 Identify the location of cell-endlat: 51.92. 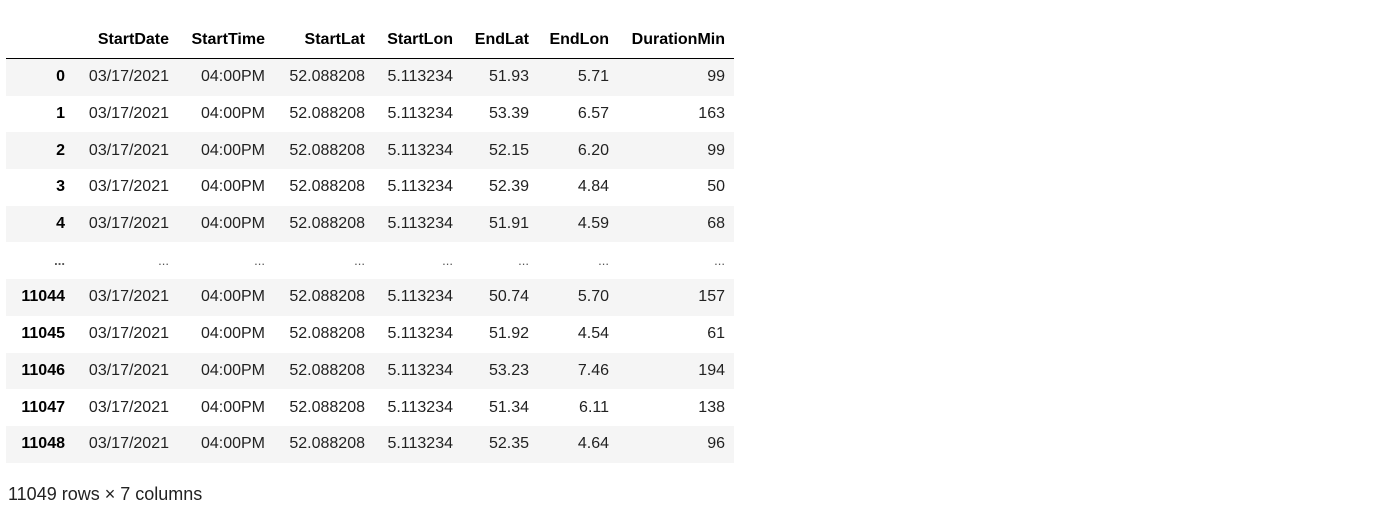
(508, 334).